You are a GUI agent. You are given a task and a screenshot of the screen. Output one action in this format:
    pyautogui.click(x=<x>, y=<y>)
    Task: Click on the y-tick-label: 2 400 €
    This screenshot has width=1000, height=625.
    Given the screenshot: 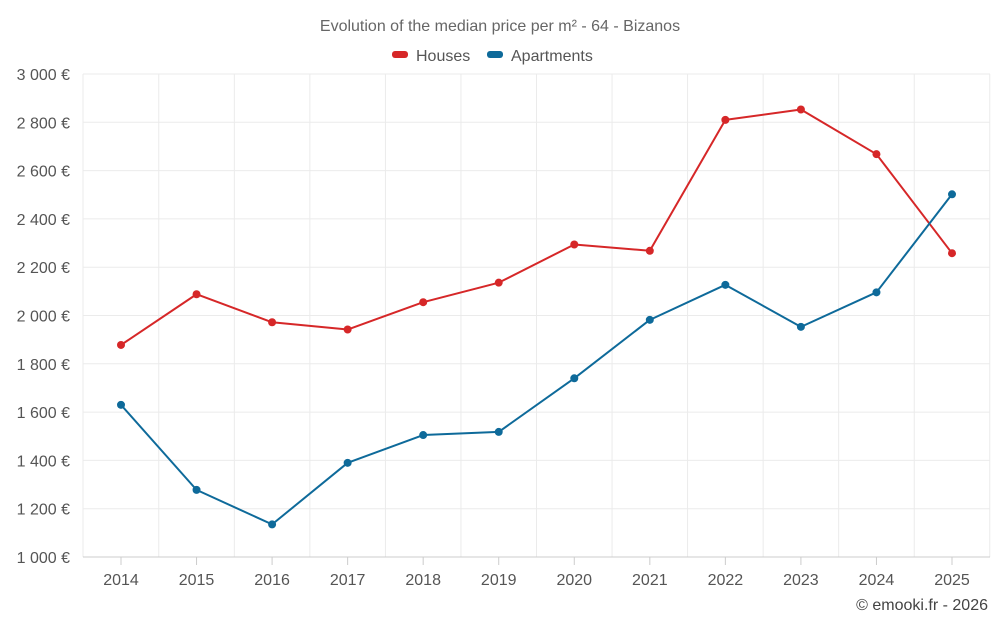 What is the action you would take?
    pyautogui.click(x=43, y=220)
    